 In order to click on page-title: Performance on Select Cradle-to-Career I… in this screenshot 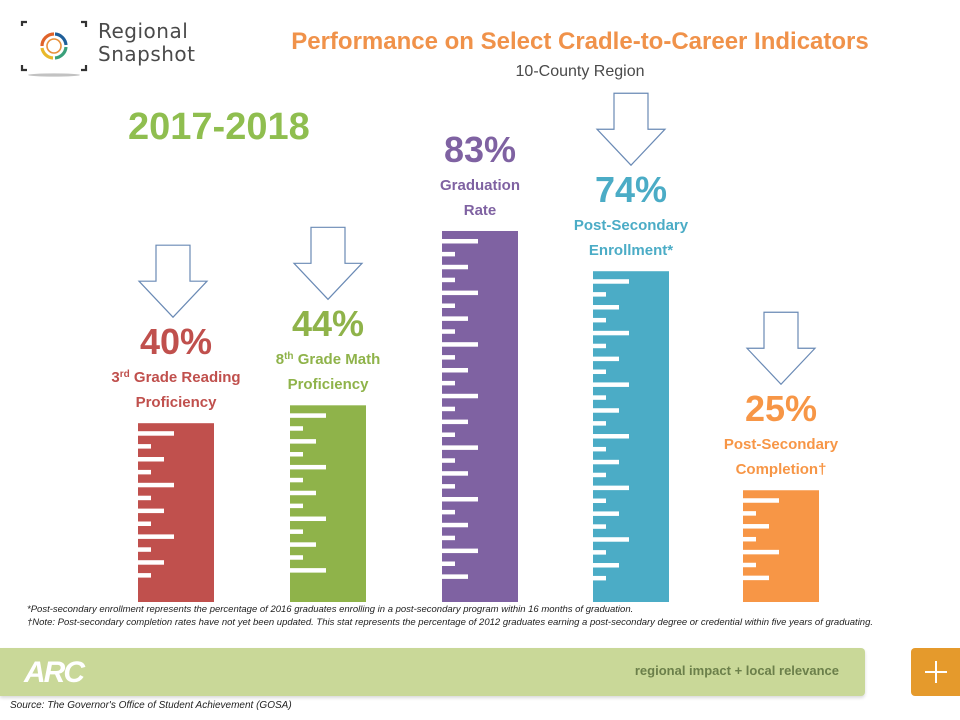, I will do `click(580, 41)`.